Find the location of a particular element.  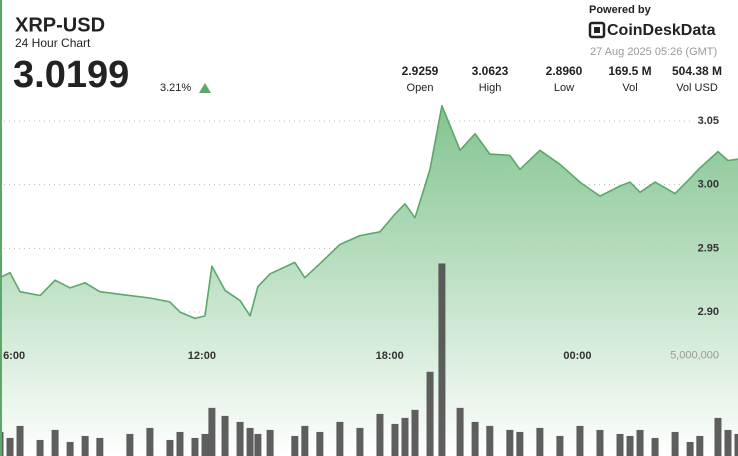

x-tick-label: 6:00 is located at coordinates (14, 356).